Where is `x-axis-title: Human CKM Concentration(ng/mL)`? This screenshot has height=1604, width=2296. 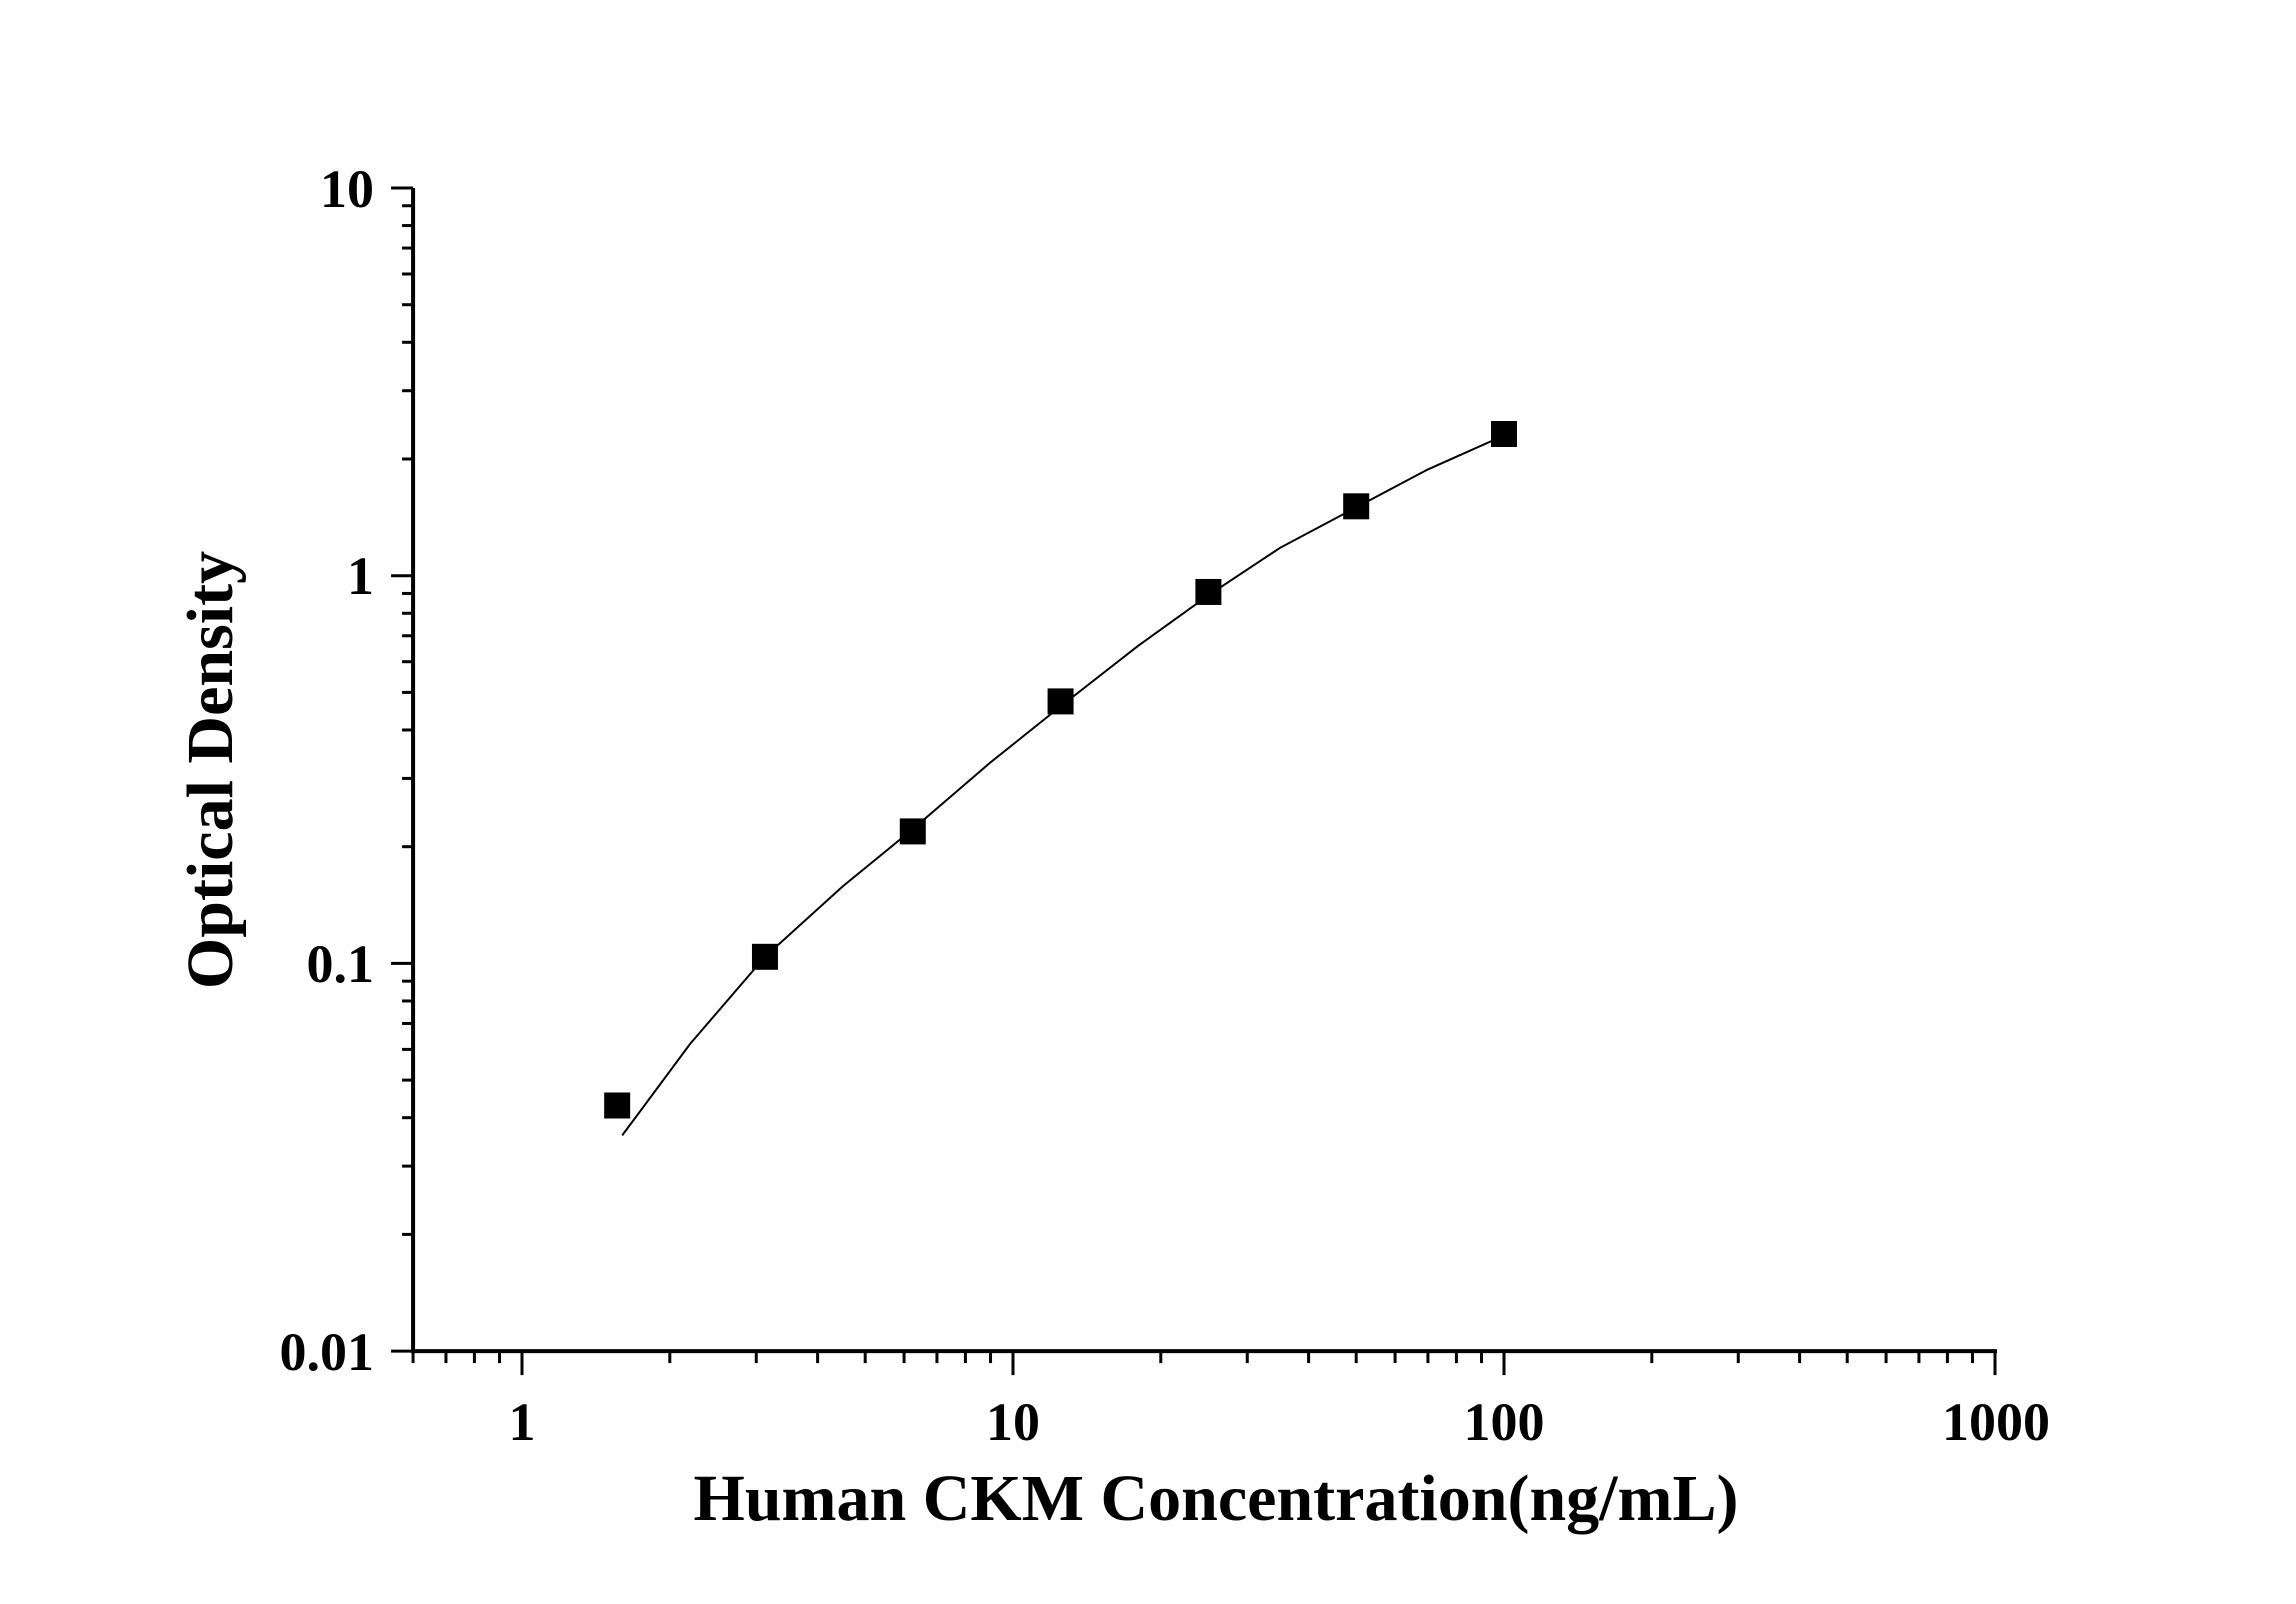 x-axis-title: Human CKM Concentration(ng/mL) is located at coordinates (1216, 1498).